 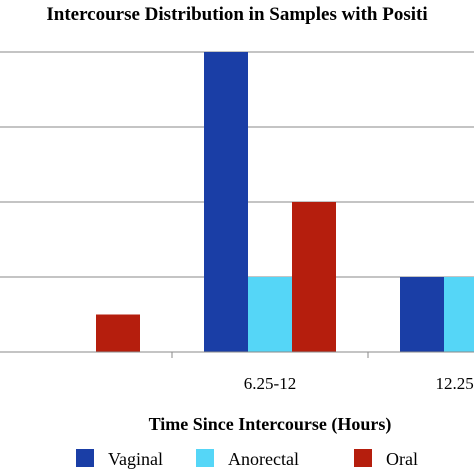 What do you see at coordinates (263, 459) in the screenshot?
I see `legend-label-anorectal: Anorectal` at bounding box center [263, 459].